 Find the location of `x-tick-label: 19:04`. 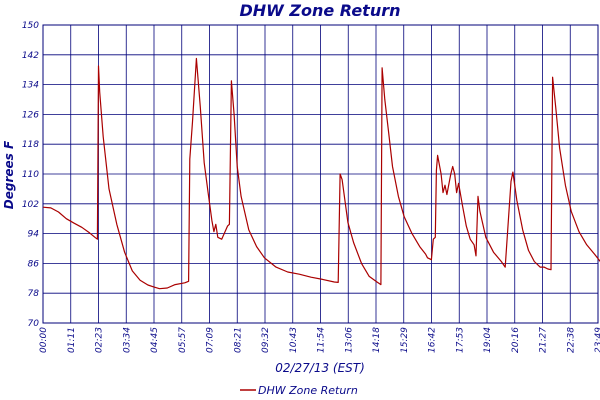

x-tick-label: 19:04 is located at coordinates (488, 340).